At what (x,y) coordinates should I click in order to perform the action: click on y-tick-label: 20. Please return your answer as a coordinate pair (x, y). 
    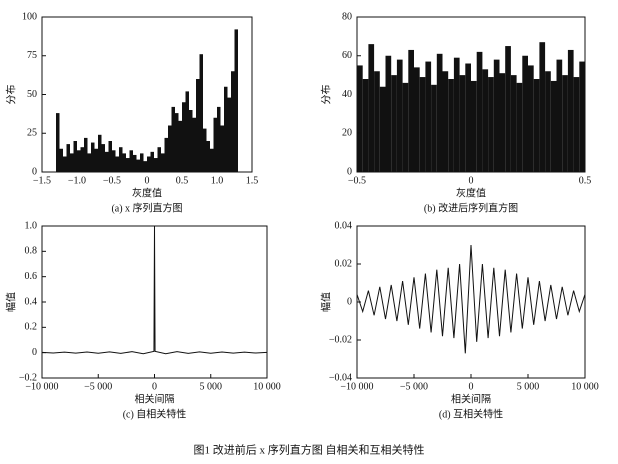
    Looking at the image, I should click on (347, 133).